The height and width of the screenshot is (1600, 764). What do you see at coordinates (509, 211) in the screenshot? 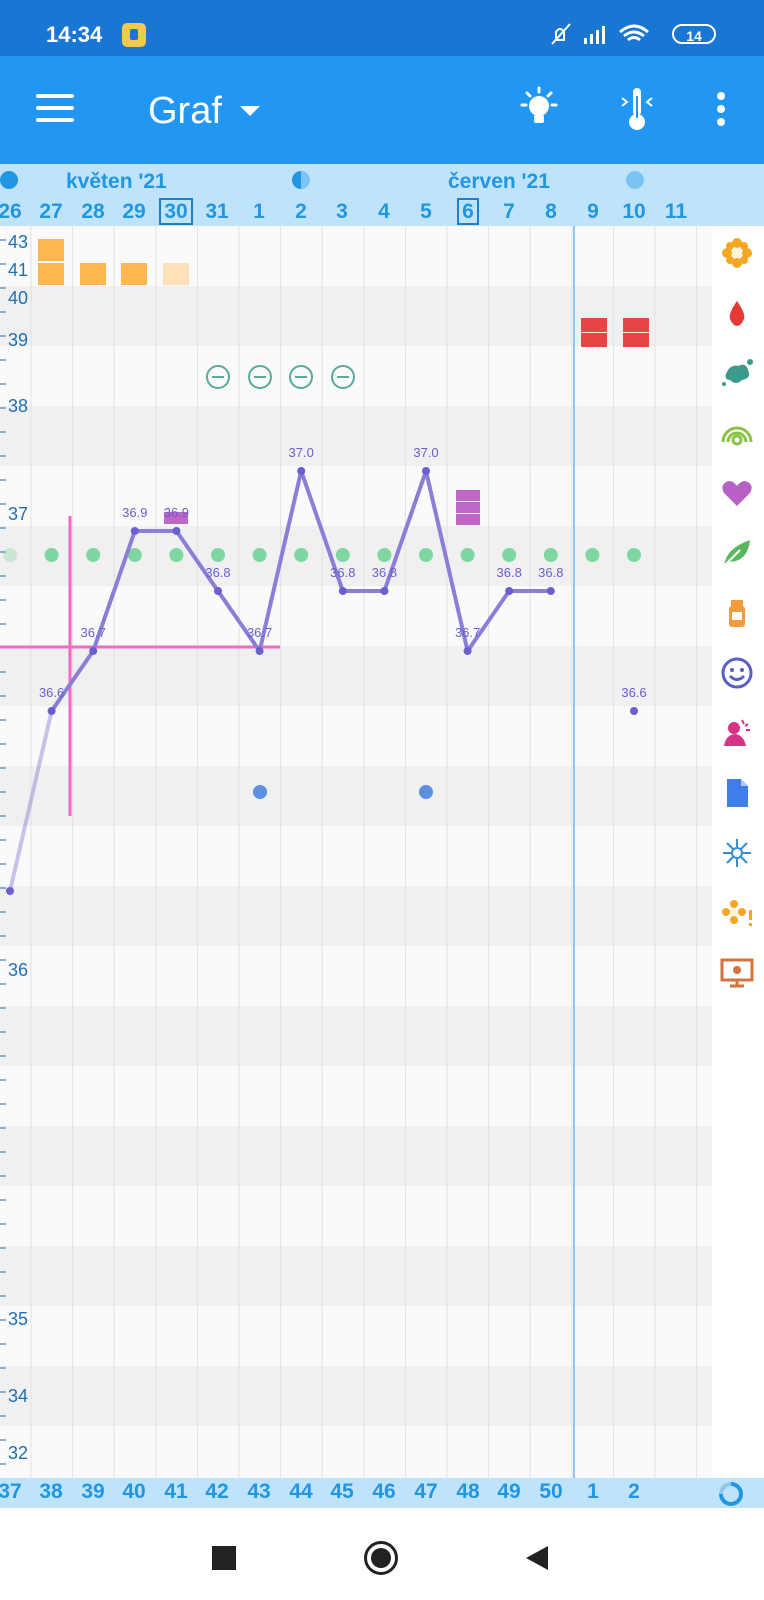
I see `day-cell: 7` at bounding box center [509, 211].